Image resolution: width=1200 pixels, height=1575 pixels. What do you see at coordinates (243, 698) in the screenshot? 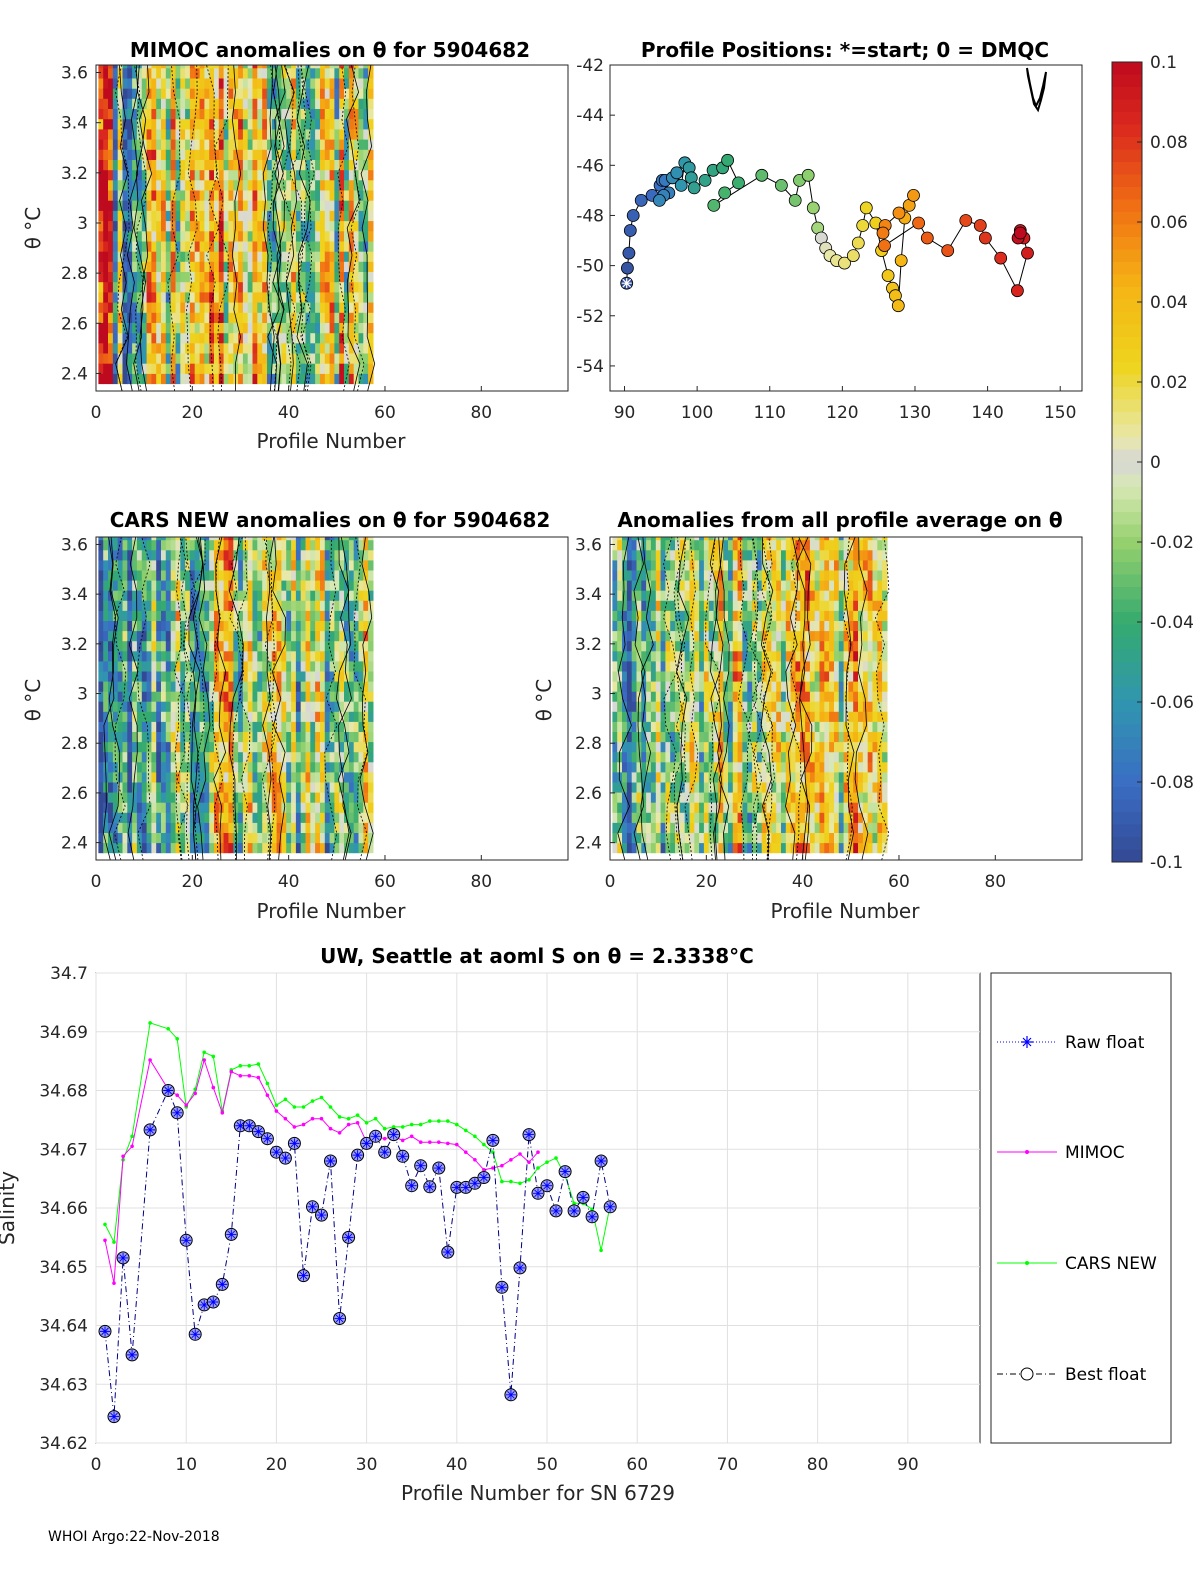
I see `contour-line` at bounding box center [243, 698].